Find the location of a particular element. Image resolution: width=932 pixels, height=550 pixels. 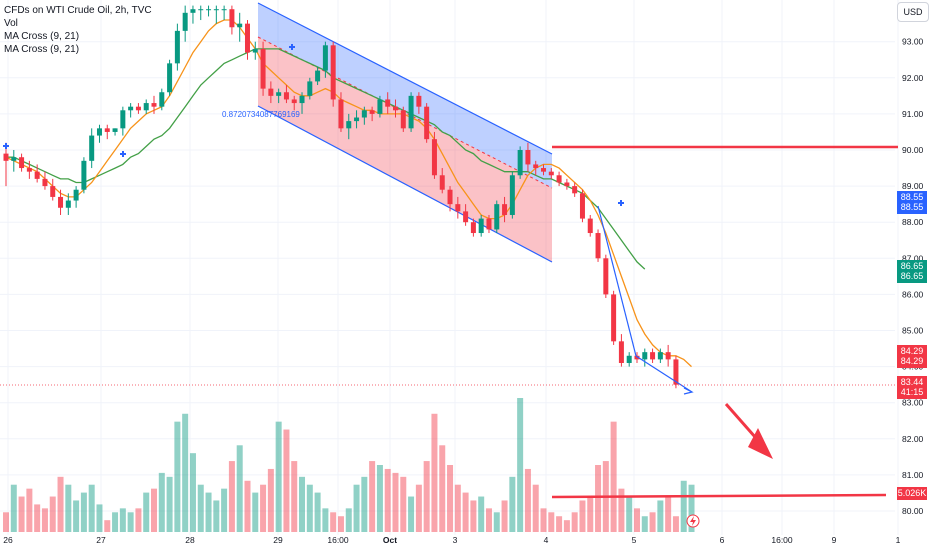

legend-ma-cross-1: MA Cross (9, 21) is located at coordinates (42, 36).